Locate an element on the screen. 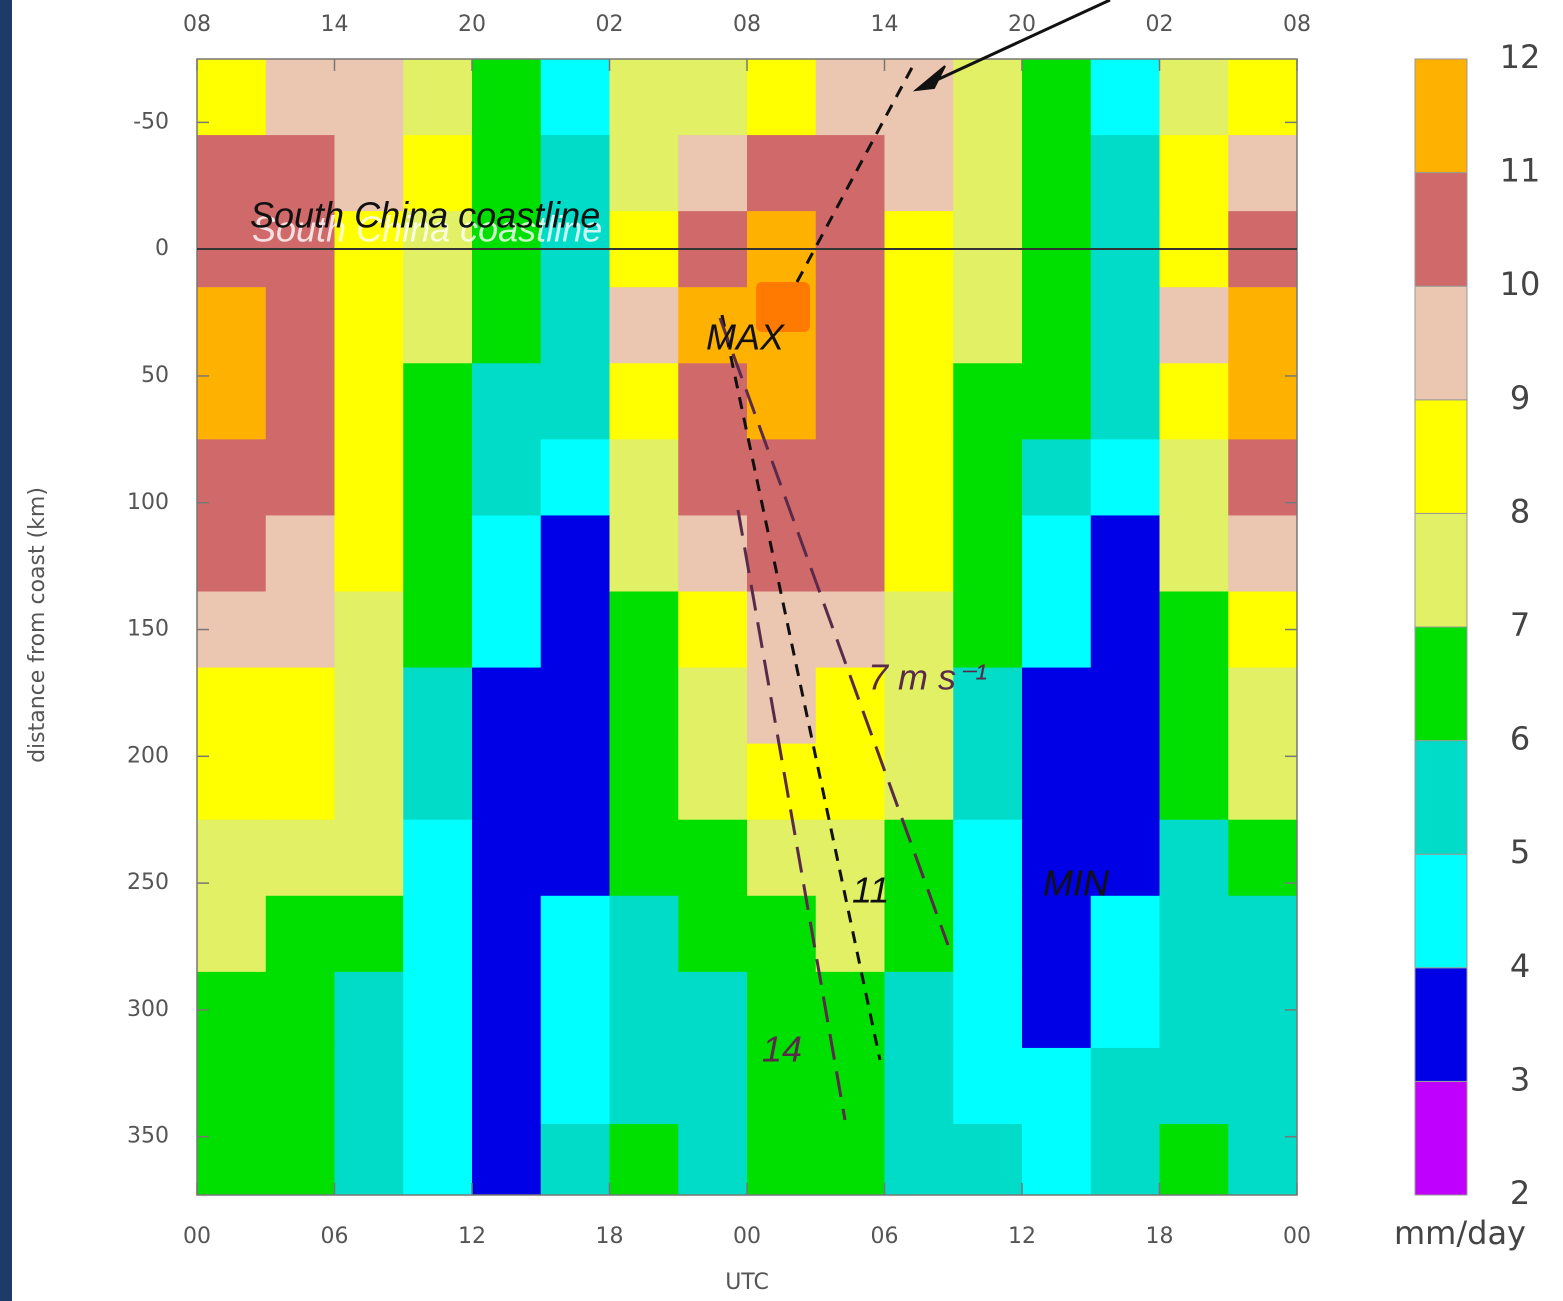 The width and height of the screenshot is (1563, 1301). y-tick-label: 50 is located at coordinates (155, 375).